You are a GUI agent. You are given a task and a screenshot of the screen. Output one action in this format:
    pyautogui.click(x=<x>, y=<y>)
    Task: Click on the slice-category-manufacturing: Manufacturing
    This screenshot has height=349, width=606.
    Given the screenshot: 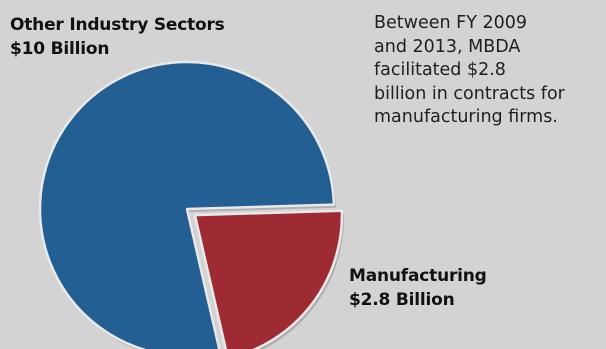 What is the action you would take?
    pyautogui.click(x=418, y=276)
    